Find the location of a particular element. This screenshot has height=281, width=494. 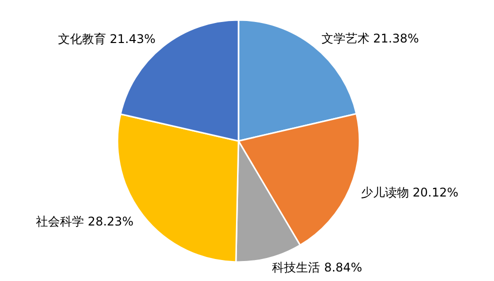

slice-label: 少儿读物 20.12% is located at coordinates (409, 192).